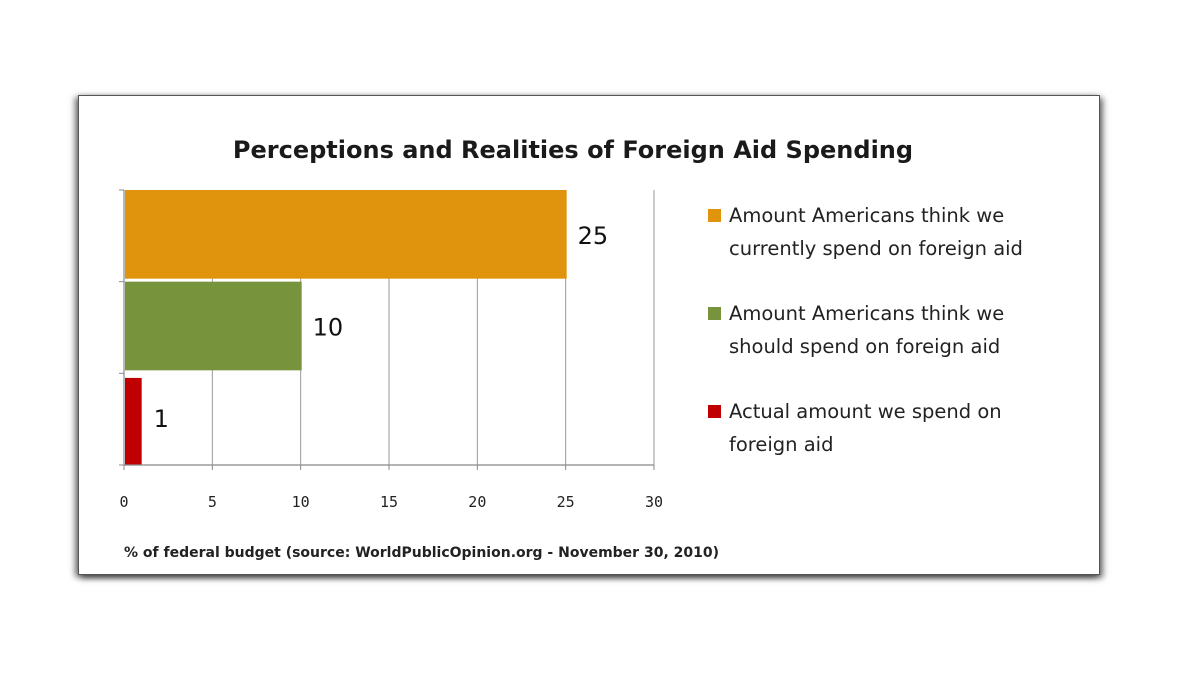 Image resolution: width=1179 pixels, height=674 pixels. What do you see at coordinates (876, 248) in the screenshot?
I see `legend-entry: currently spend on foreign aid` at bounding box center [876, 248].